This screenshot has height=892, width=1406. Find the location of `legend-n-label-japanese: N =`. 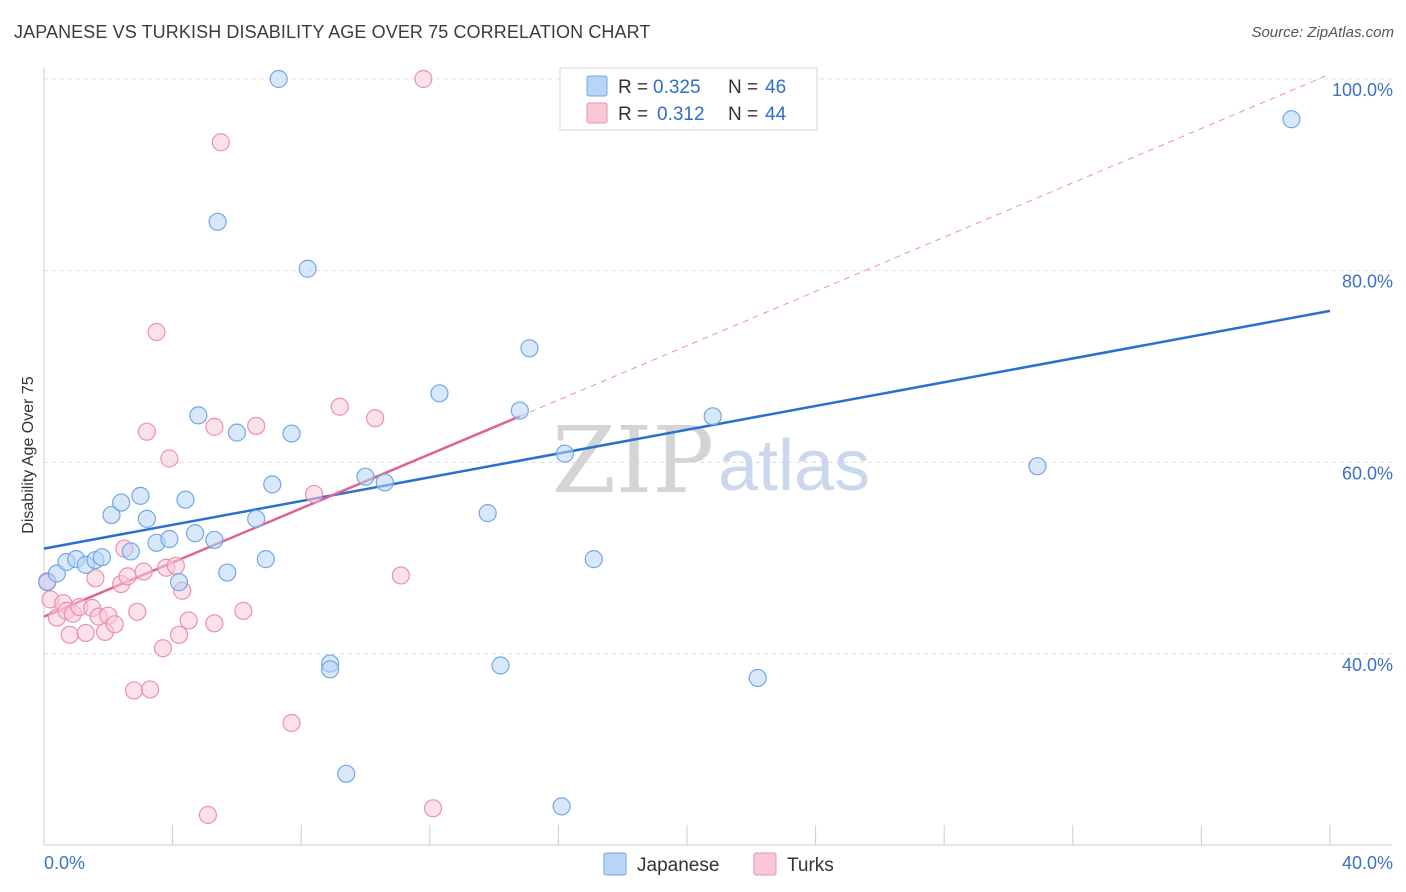

legend-n-label-japanese: N = is located at coordinates (743, 87).